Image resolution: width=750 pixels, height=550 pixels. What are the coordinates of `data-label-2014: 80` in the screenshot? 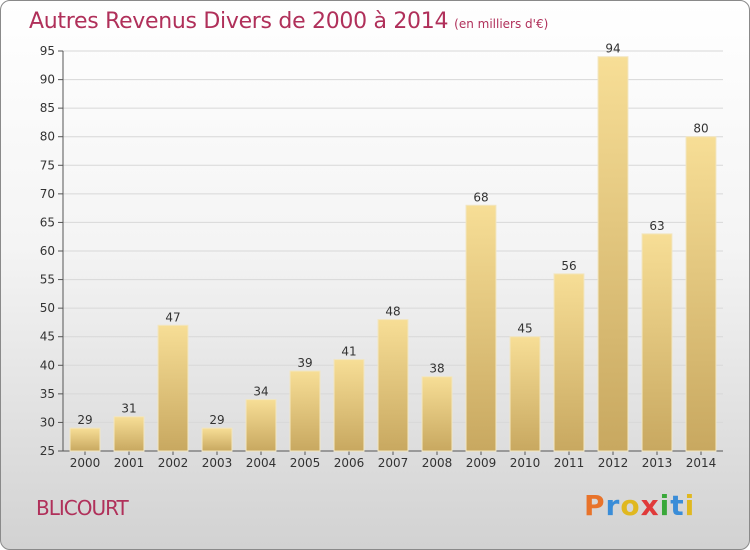 It's located at (700, 129).